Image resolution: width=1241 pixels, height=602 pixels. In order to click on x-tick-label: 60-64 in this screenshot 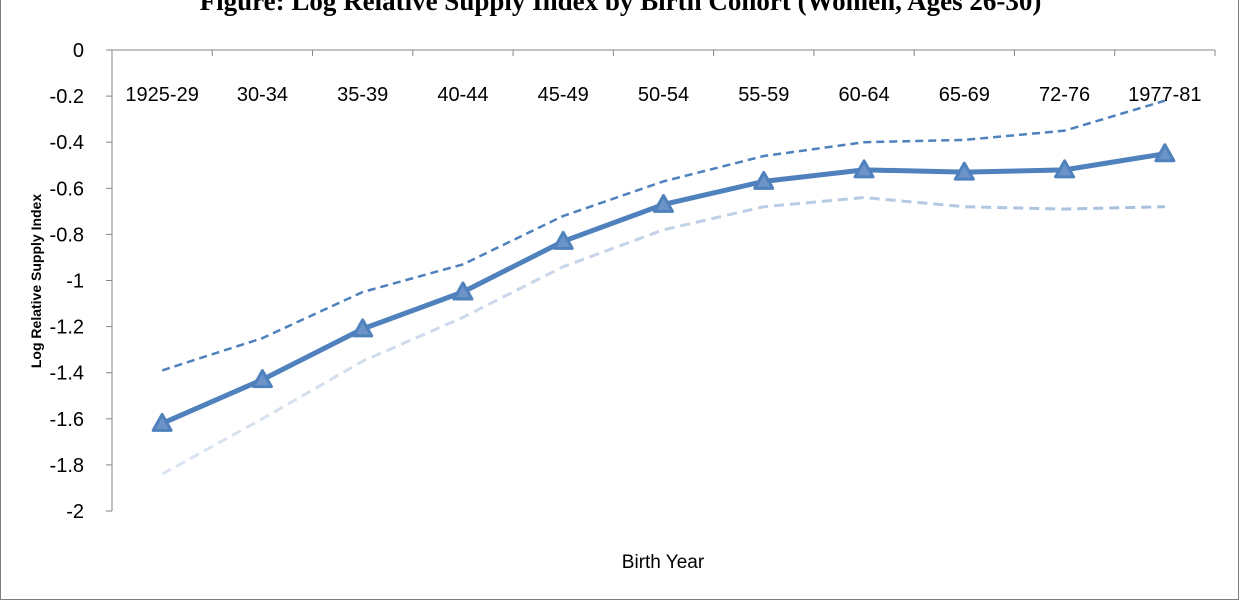, I will do `click(863, 95)`.